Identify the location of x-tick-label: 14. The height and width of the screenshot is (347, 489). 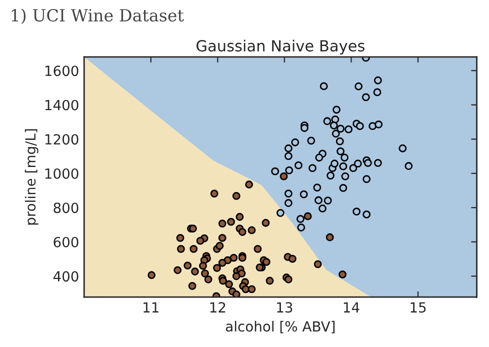
(352, 307).